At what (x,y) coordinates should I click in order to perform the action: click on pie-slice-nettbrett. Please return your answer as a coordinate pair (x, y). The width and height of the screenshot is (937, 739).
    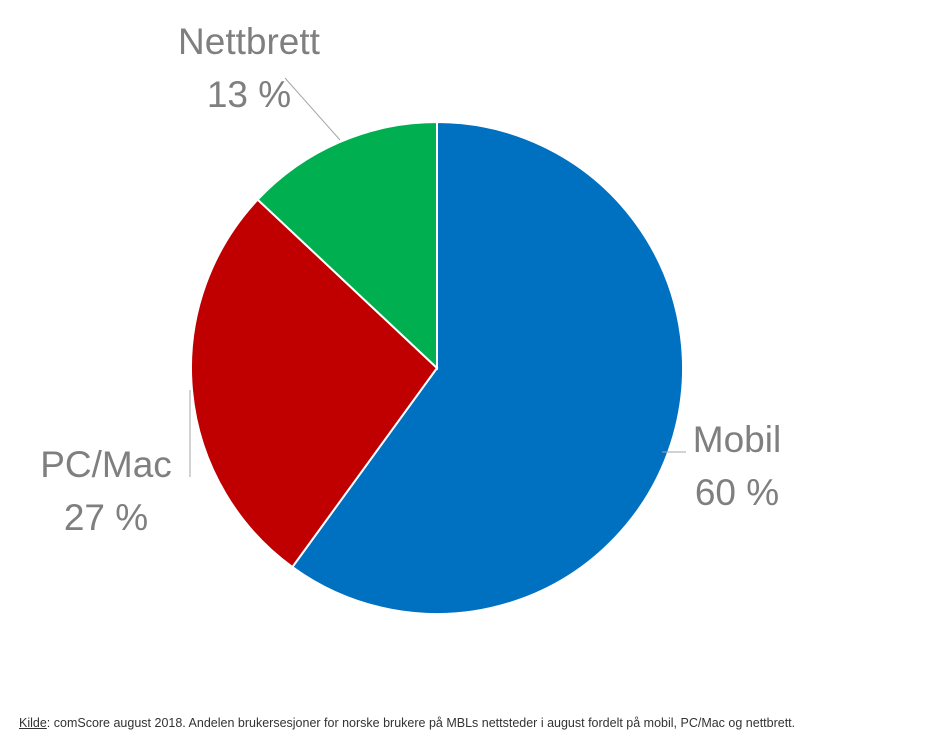
    Looking at the image, I should click on (347, 245).